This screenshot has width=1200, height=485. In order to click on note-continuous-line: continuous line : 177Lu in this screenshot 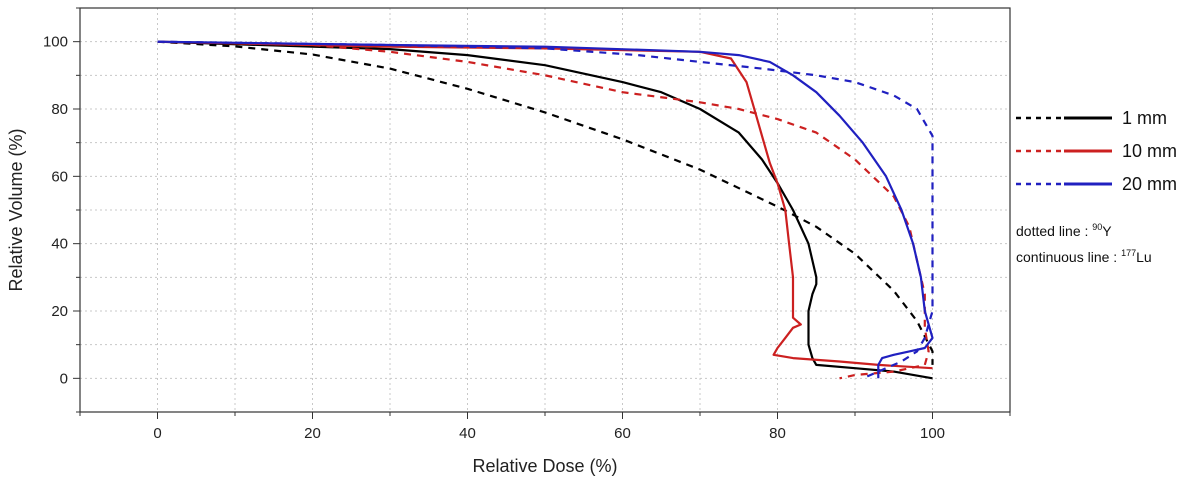, I will do `click(1084, 256)`.